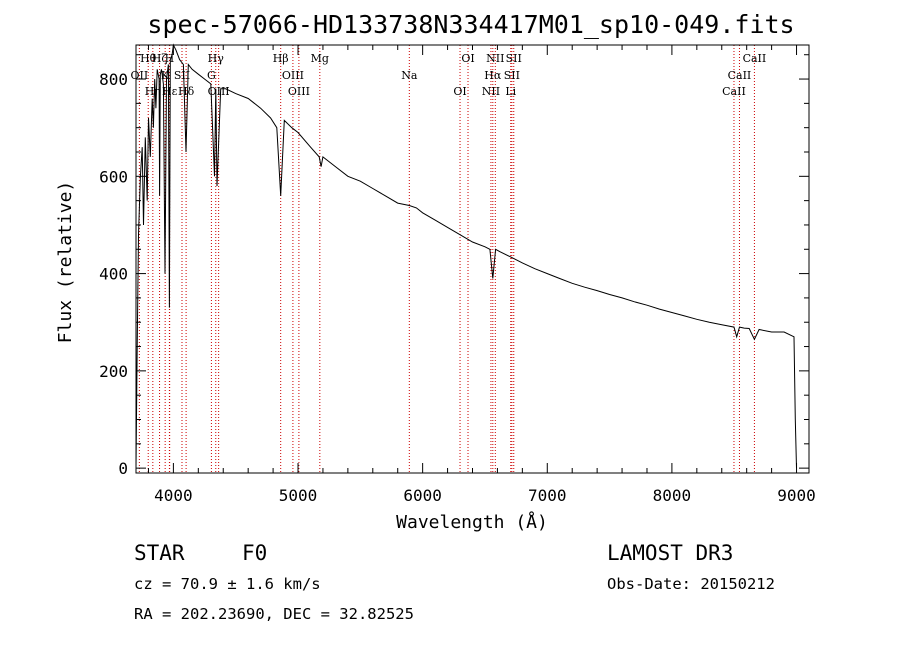 Image resolution: width=900 pixels, height=649 pixels. Describe the element at coordinates (510, 91) in the screenshot. I see `spectral-line-label: Li` at that location.